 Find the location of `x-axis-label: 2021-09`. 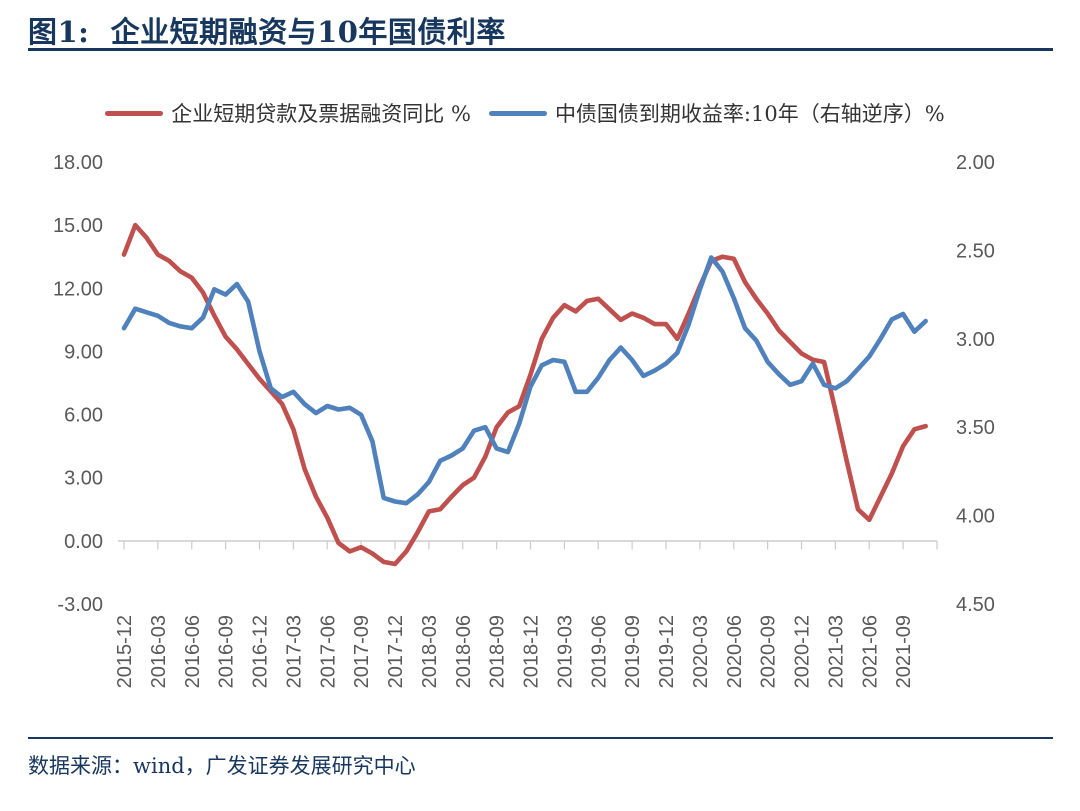

x-axis-label: 2021-09 is located at coordinates (904, 651).